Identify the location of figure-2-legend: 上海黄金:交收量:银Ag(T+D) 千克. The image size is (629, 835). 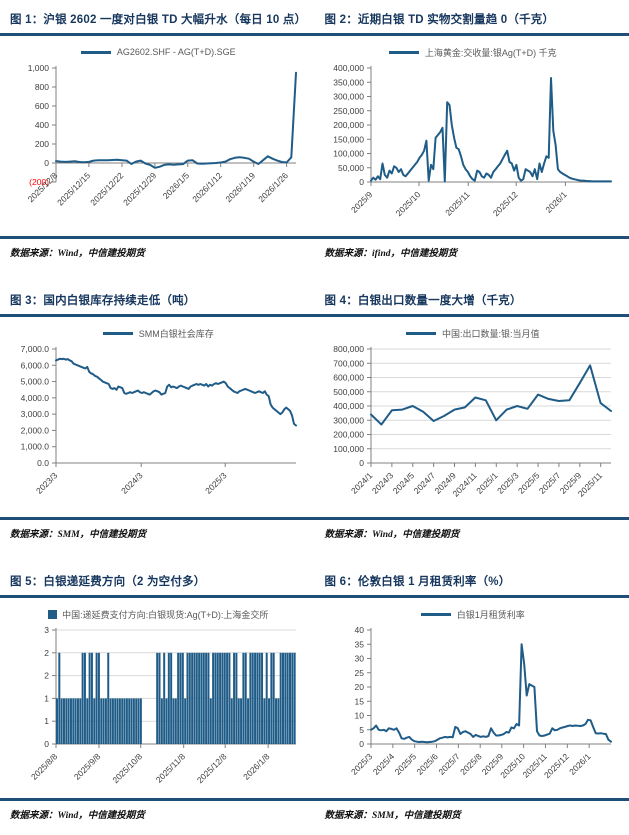
(473, 52).